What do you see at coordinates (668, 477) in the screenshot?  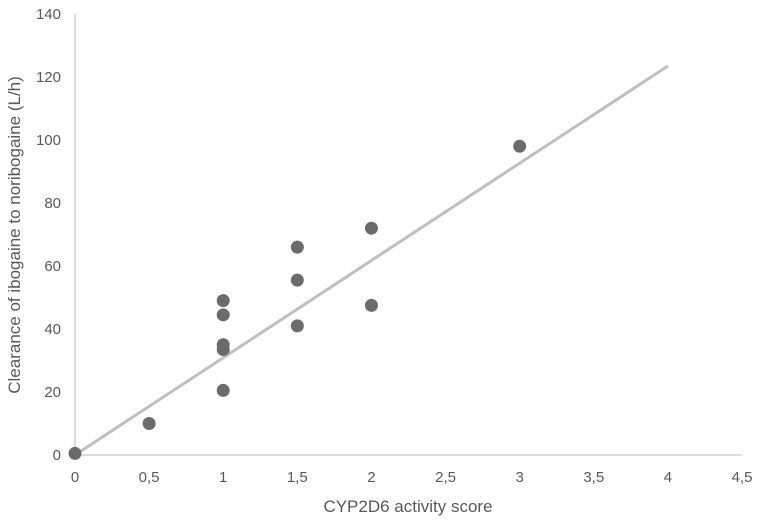 I see `x-tick-label: 4` at bounding box center [668, 477].